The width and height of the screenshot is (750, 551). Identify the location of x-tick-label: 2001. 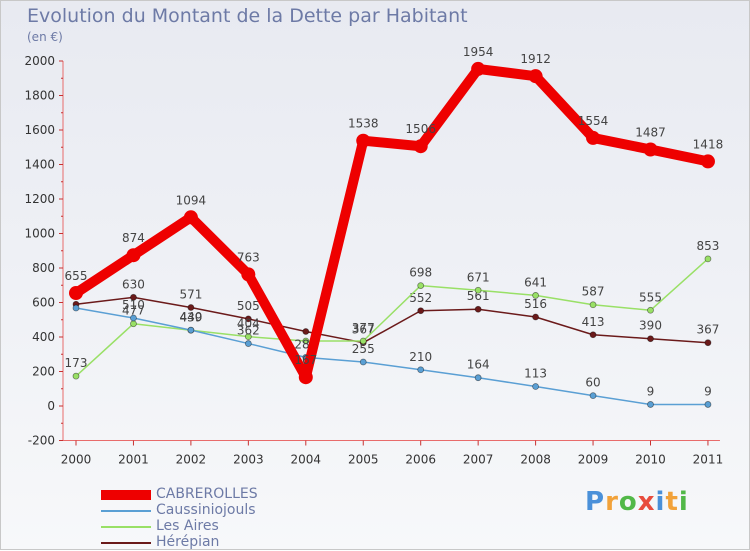
(133, 460).